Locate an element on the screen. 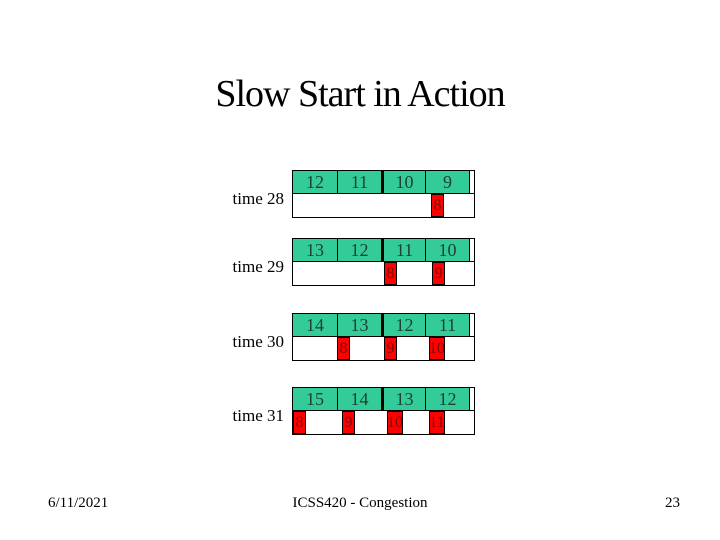  ack-bar: 8 9 10 11 is located at coordinates (383, 422).